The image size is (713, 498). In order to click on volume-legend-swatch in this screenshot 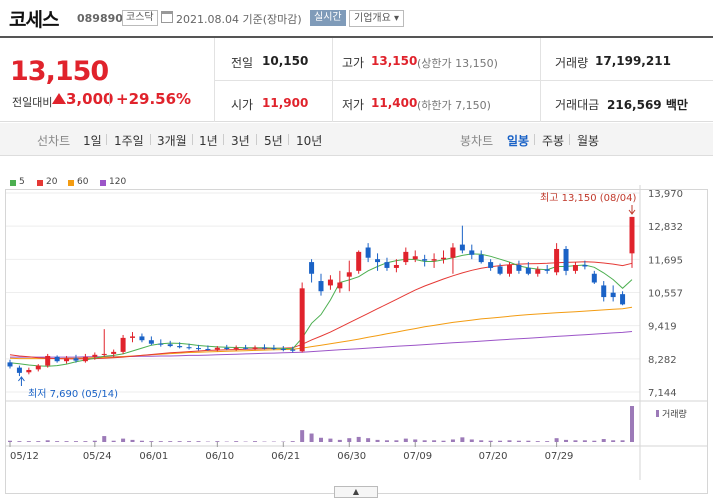, I will do `click(657, 413)`.